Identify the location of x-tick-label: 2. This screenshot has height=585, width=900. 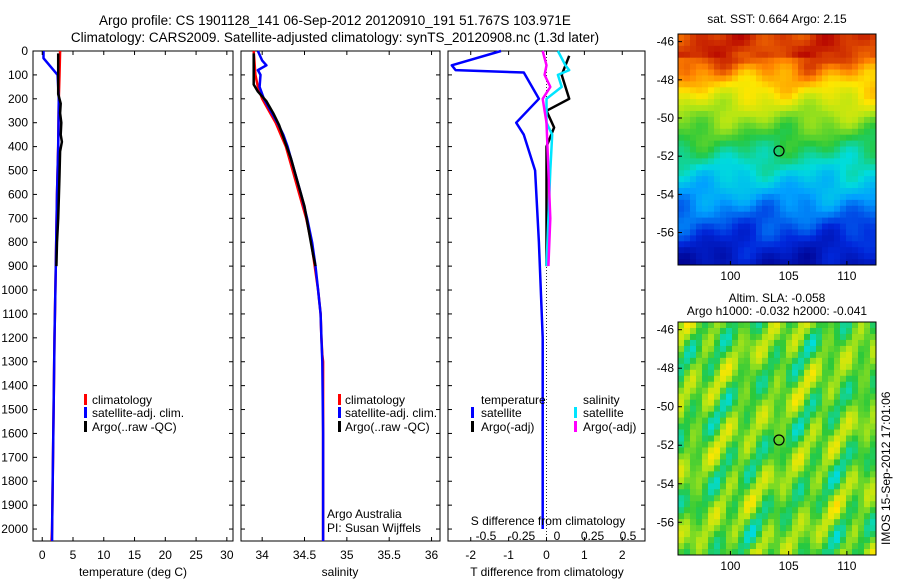
(622, 555).